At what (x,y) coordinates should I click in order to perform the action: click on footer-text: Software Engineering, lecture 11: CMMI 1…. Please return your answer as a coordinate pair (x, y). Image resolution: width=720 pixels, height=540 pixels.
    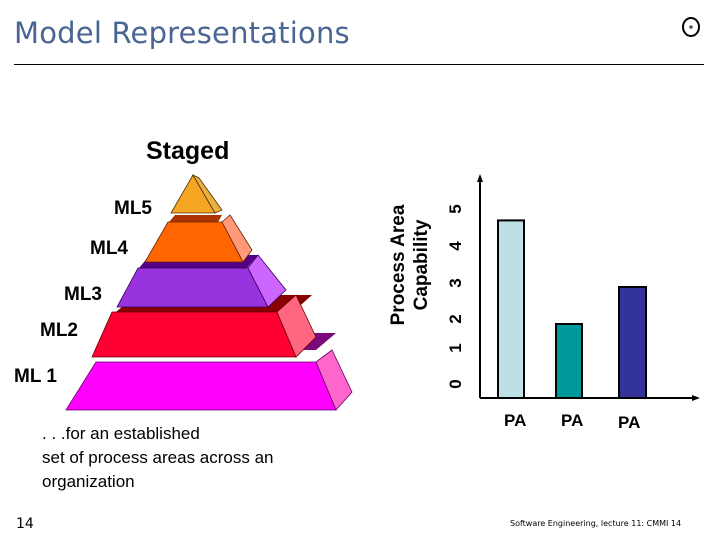
    Looking at the image, I should click on (596, 523).